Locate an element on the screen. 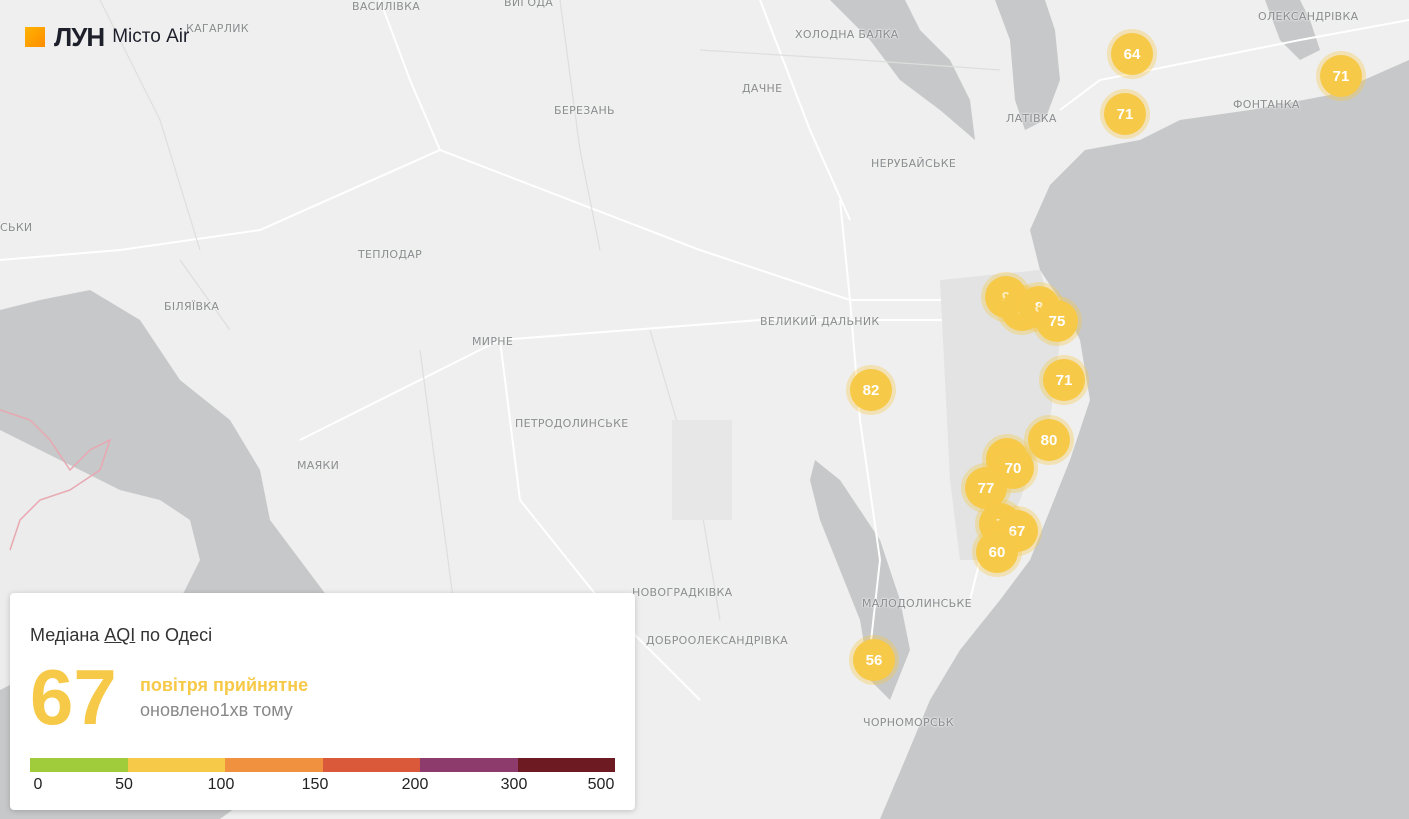 This screenshot has width=1409, height=819. scale-tick: 100 is located at coordinates (221, 784).